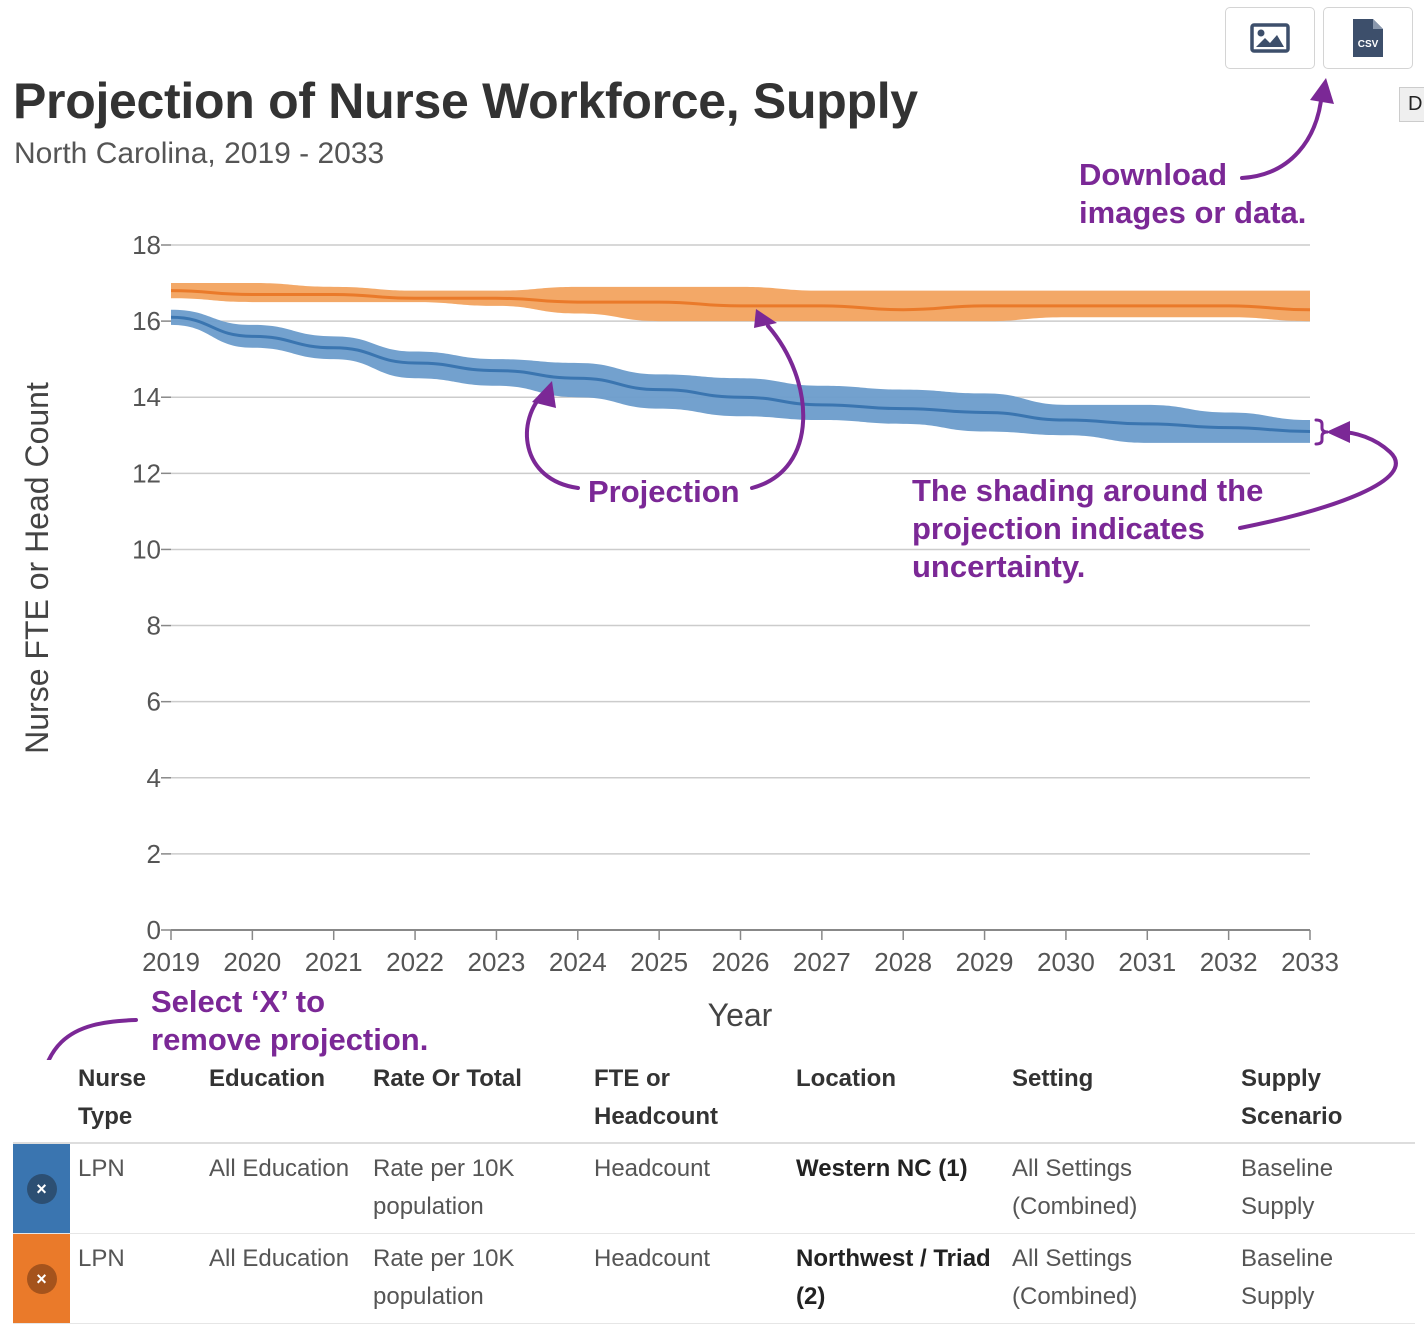 Image resolution: width=1424 pixels, height=1344 pixels. What do you see at coordinates (238, 1001) in the screenshot?
I see `remove-annotation-line-1: Select ‘X’ to` at bounding box center [238, 1001].